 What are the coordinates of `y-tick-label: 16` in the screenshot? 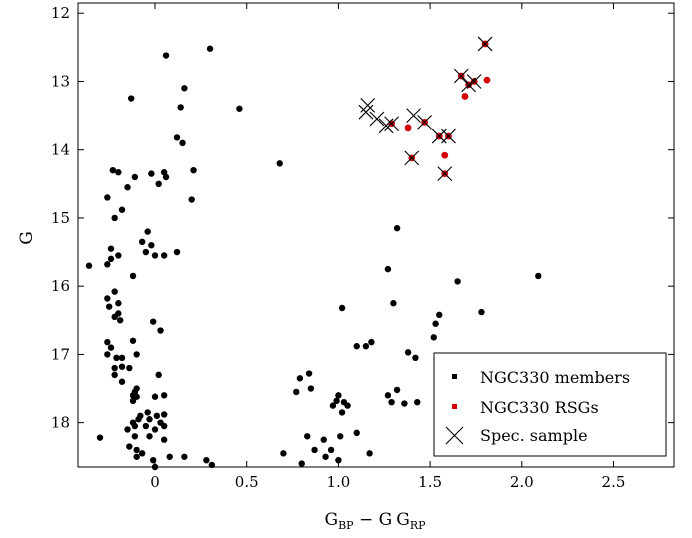 It's located at (60, 286).